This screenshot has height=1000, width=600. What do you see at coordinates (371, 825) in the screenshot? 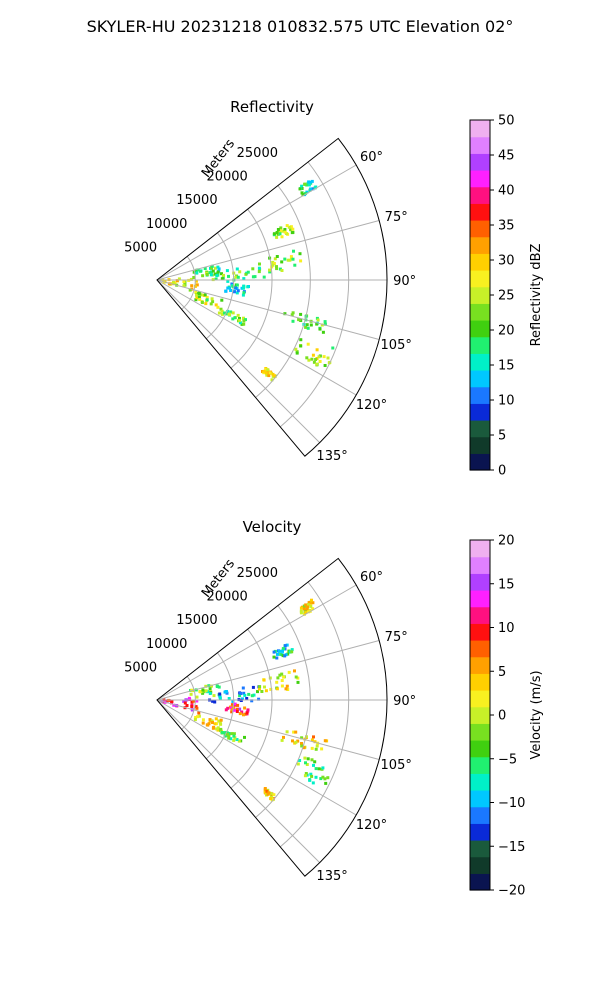
I see `azimuth-tick-label: 120°` at bounding box center [371, 825].